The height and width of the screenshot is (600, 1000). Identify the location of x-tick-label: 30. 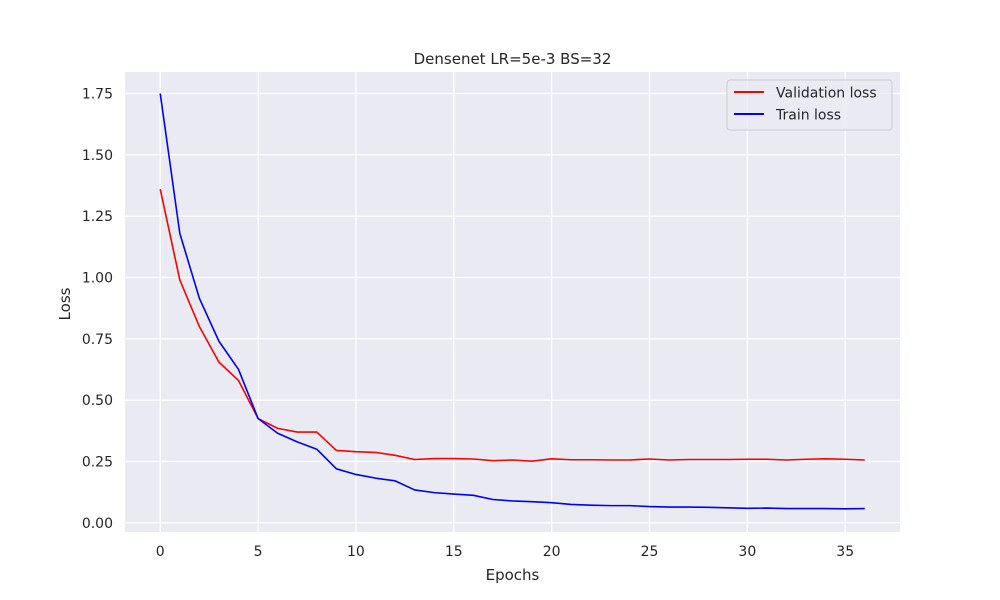
(747, 552).